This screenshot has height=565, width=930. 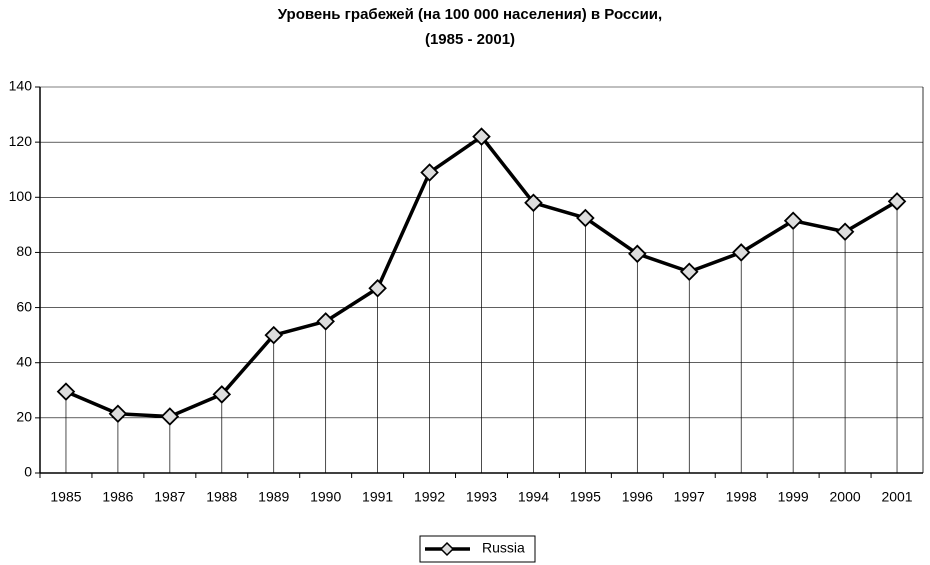 I want to click on x-tick-label: 1993, so click(x=481, y=497).